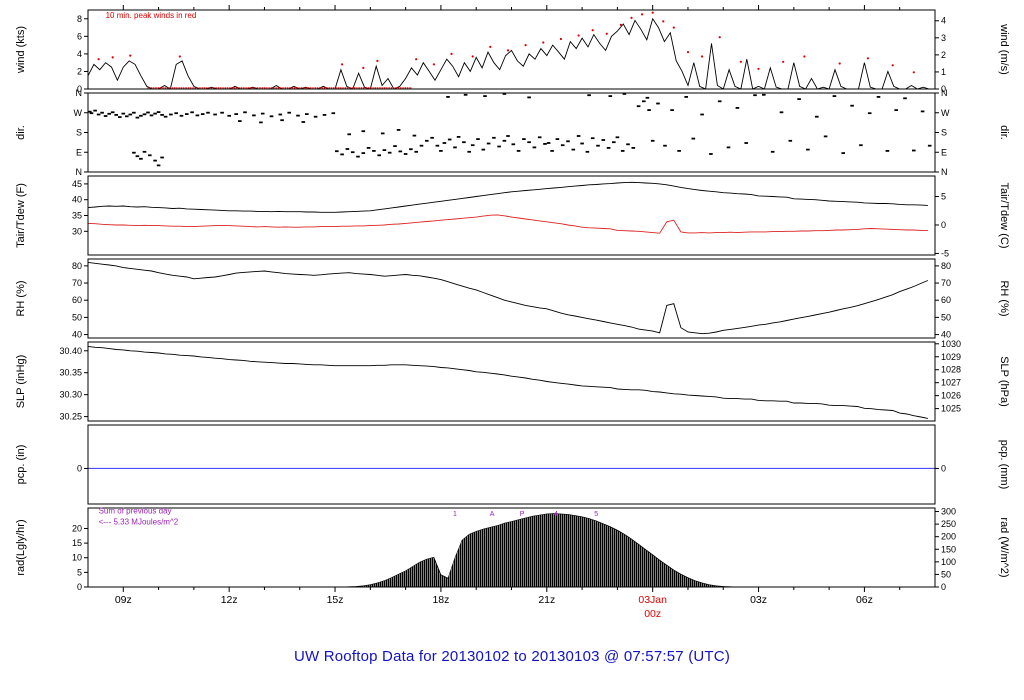  I want to click on ytick-rad-right: 0, so click(943, 587).